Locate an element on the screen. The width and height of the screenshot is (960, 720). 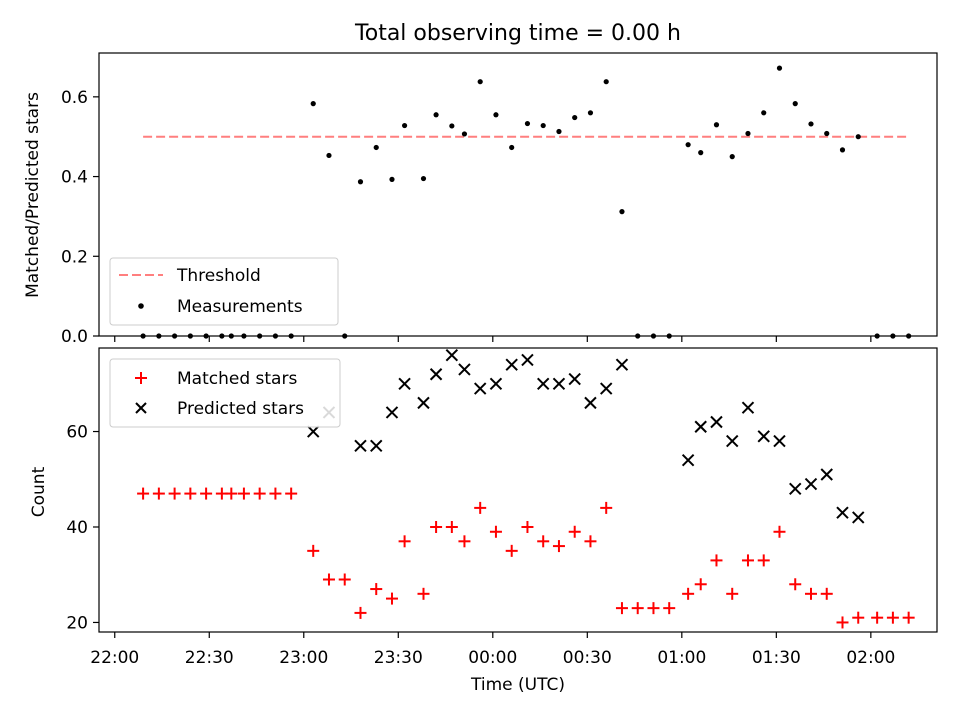
predicted-stars-legend-label: Predicted stars is located at coordinates (240, 409).